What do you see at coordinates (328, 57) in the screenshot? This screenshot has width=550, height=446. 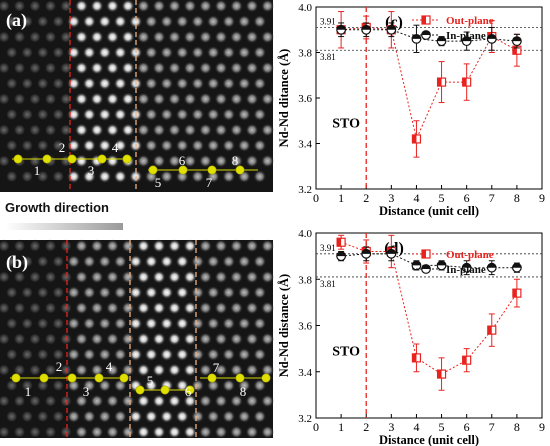 I see `reference-line-label: 3.81` at bounding box center [328, 57].